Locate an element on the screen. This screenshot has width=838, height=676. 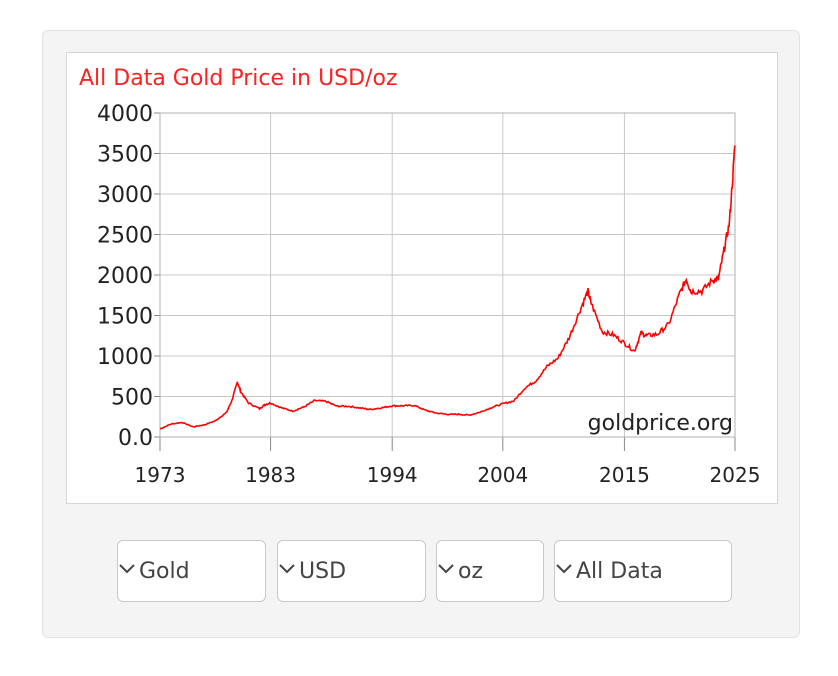
y-tick-label: 0.0 is located at coordinates (135, 438).